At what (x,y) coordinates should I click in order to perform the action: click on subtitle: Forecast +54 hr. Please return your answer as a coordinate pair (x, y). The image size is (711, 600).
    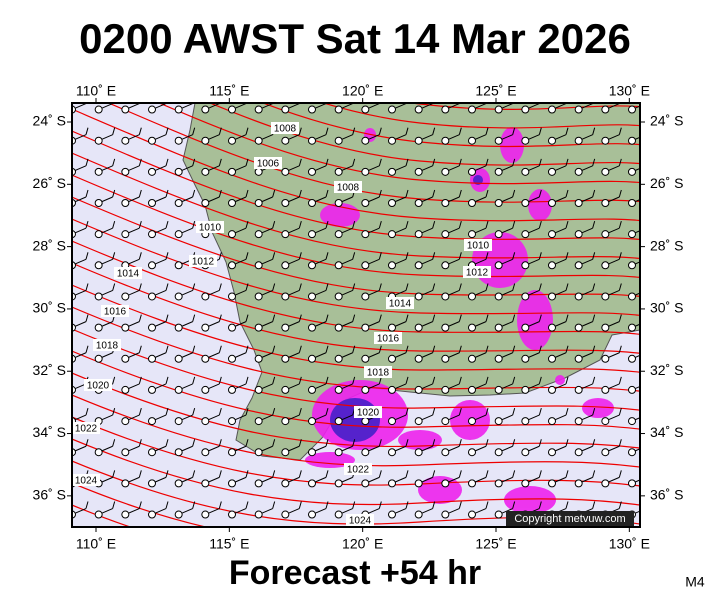
    Looking at the image, I should click on (355, 573).